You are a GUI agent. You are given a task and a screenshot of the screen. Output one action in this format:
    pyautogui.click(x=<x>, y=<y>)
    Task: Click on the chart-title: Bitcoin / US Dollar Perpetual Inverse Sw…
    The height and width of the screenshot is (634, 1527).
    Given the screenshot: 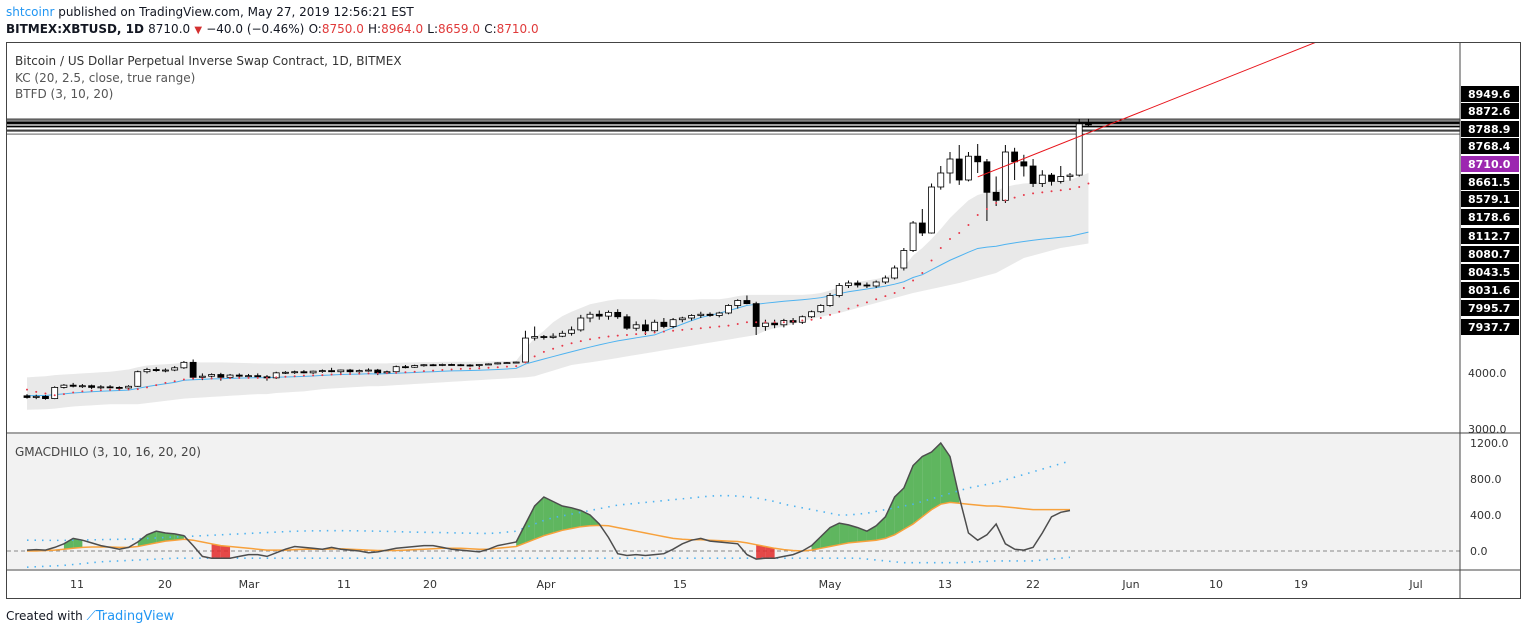 What is the action you would take?
    pyautogui.click(x=208, y=61)
    